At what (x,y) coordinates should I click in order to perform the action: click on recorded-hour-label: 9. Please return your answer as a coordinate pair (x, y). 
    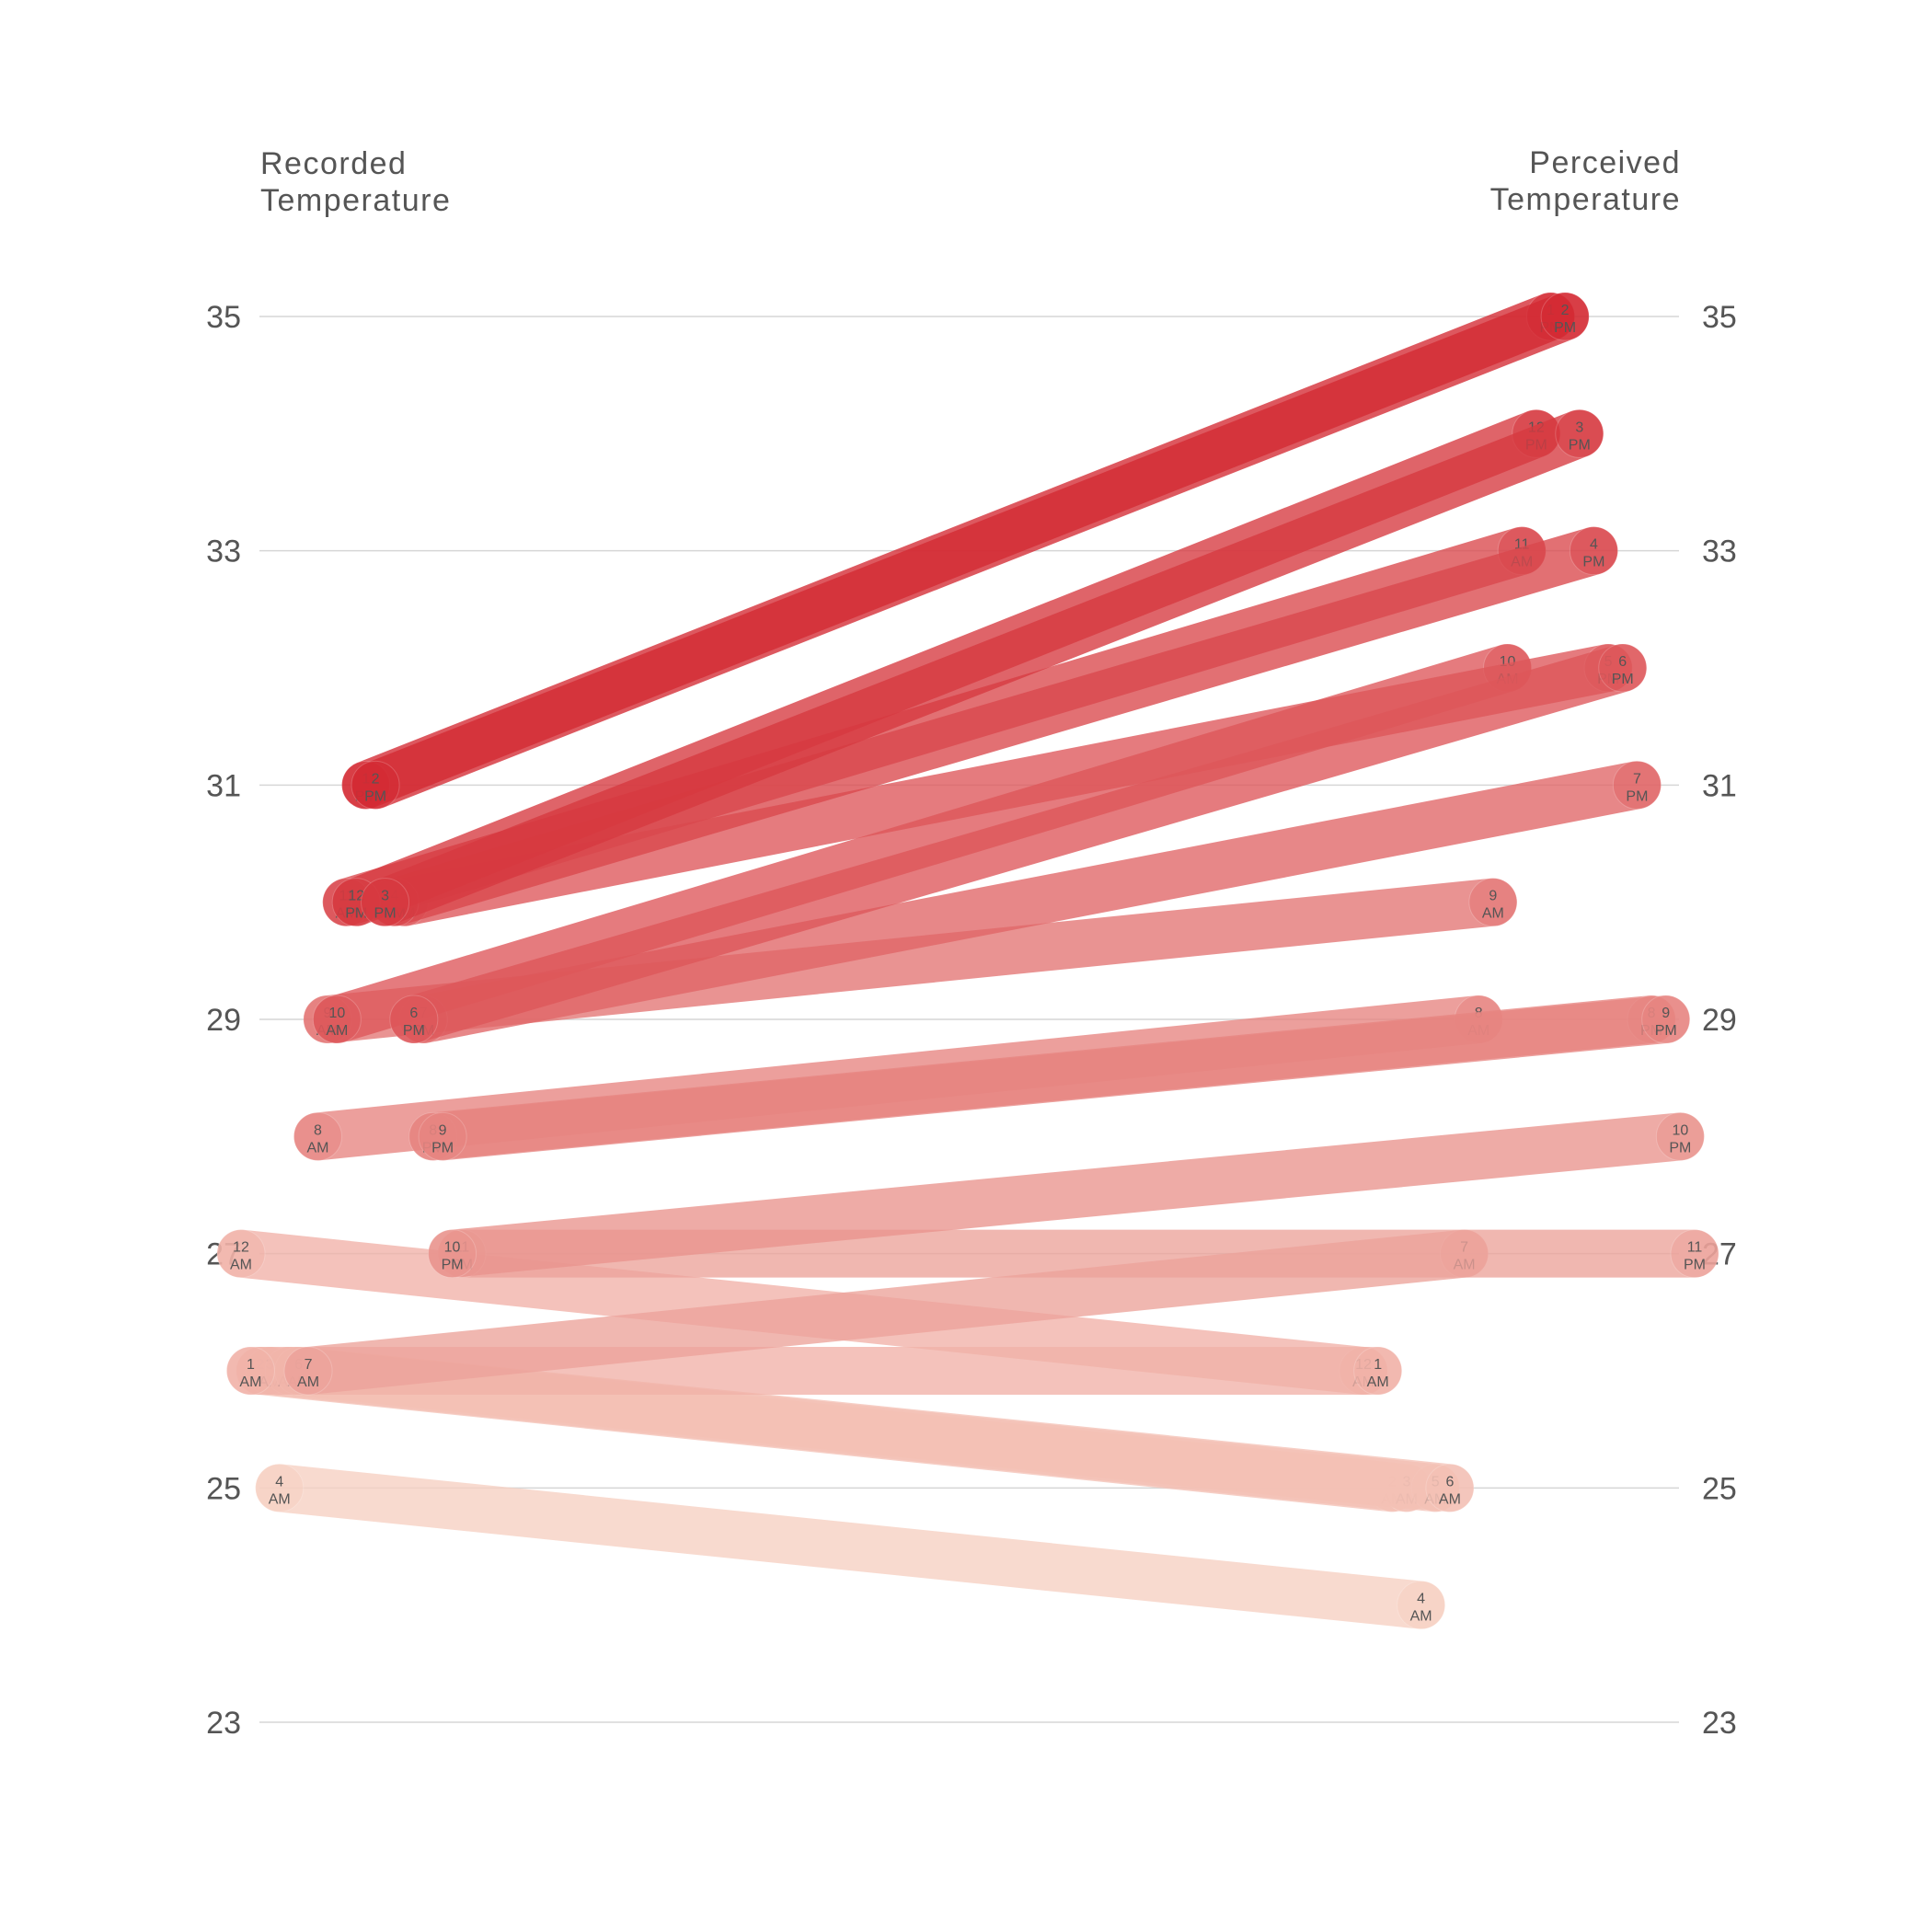
    Looking at the image, I should click on (443, 1130).